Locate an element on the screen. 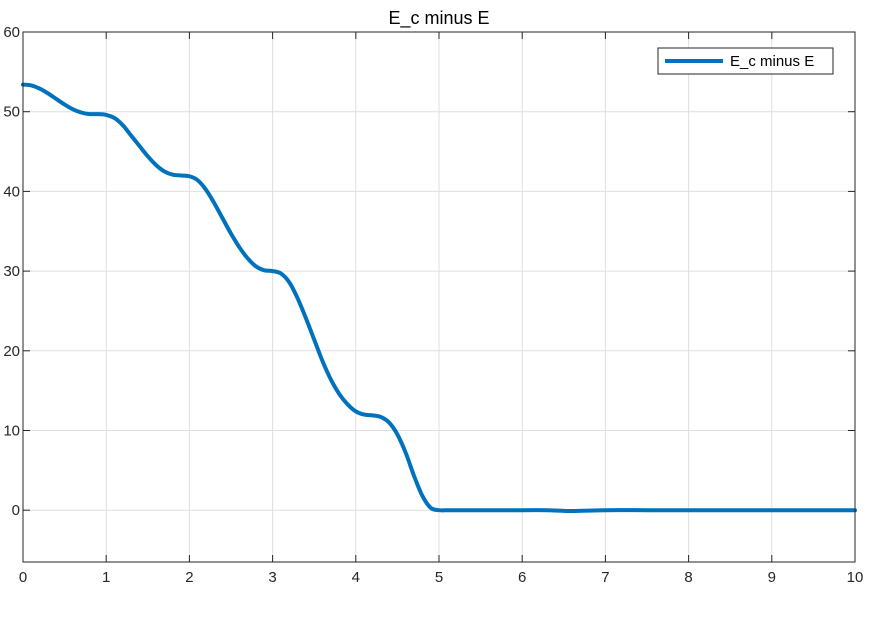 This screenshot has height=619, width=875. x-tick-label: 10 is located at coordinates (855, 577).